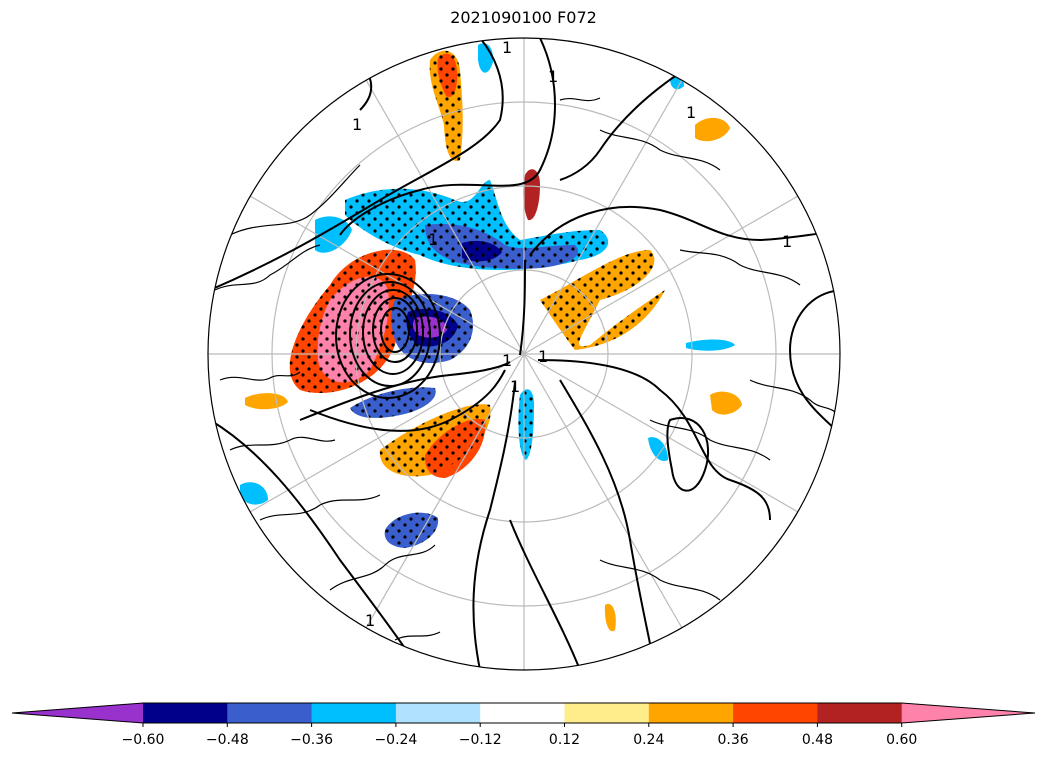 This screenshot has height=763, width=1047. What do you see at coordinates (523, 17) in the screenshot?
I see `chart-title: 2021090100 F072` at bounding box center [523, 17].